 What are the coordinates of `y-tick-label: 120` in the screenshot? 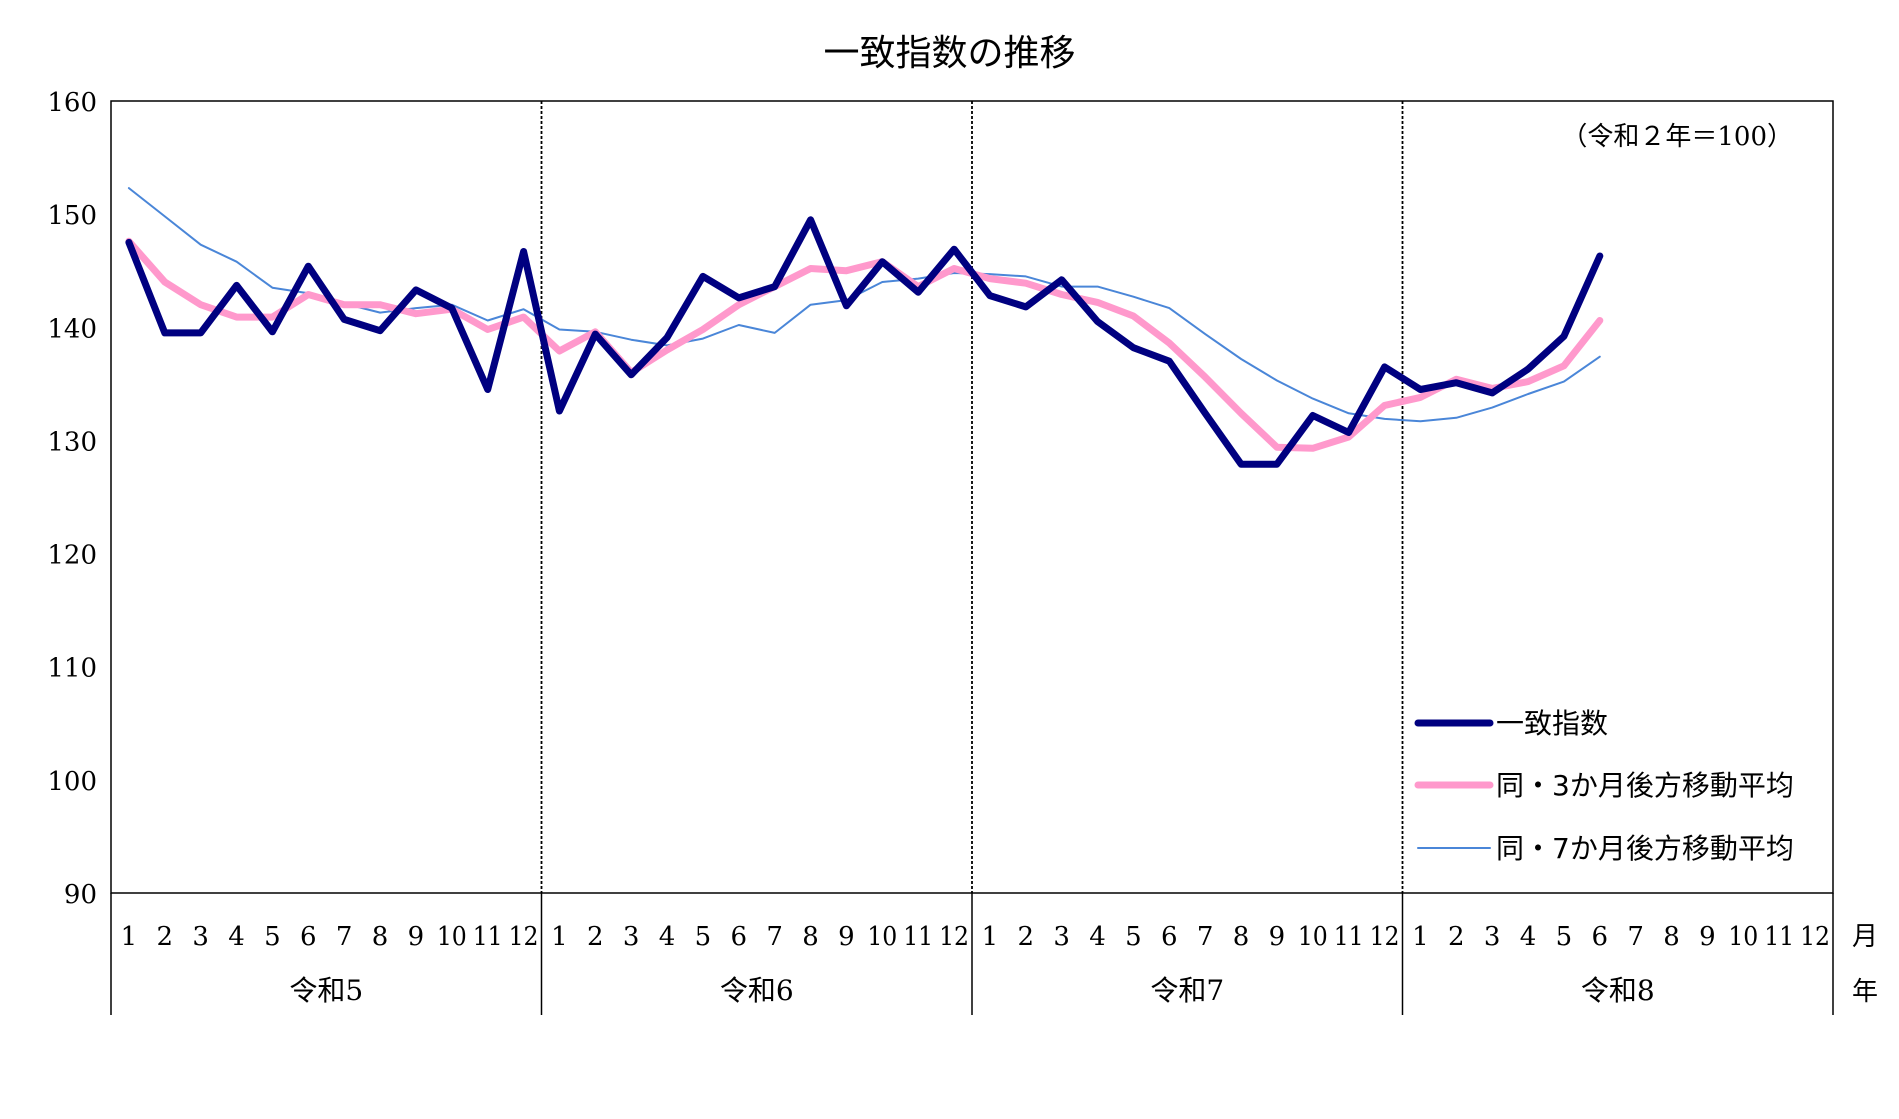 It's located at (72, 556).